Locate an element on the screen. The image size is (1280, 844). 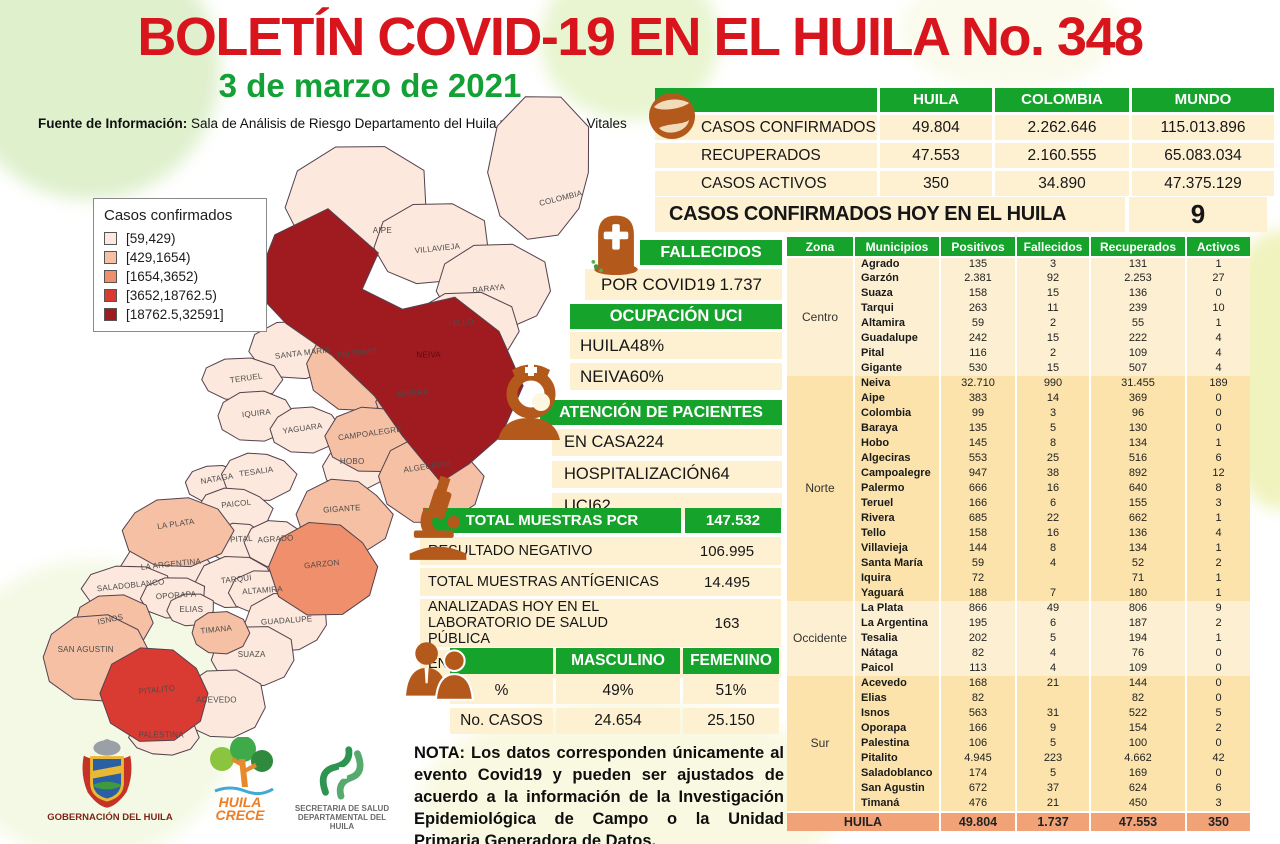
zone-table-row: Sur Acevedo 168 21 144 0 is located at coordinates (1018, 743).